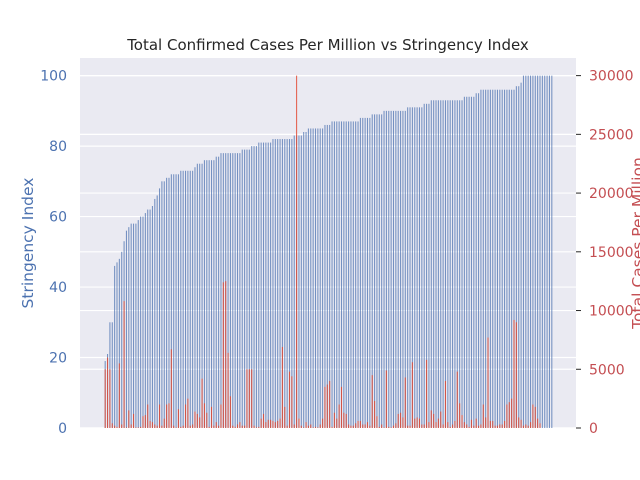 The height and width of the screenshot is (480, 640). Describe the element at coordinates (605, 253) in the screenshot. I see `right-axis-ticks: 0 5000 10000 15000 20000 25000 30000` at that location.